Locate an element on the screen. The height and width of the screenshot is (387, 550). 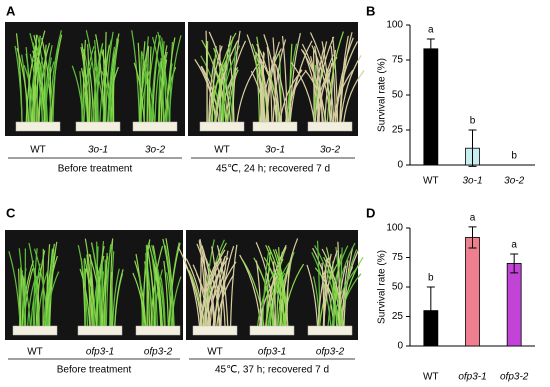
y-tick-label: 0 is located at coordinates (400, 165).